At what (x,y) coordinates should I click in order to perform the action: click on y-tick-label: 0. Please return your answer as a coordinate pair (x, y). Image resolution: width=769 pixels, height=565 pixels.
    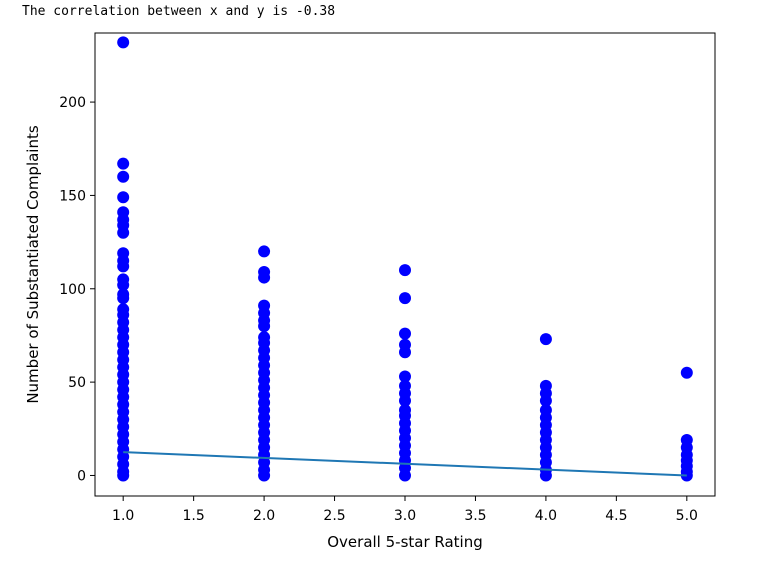
    Looking at the image, I should click on (81, 476).